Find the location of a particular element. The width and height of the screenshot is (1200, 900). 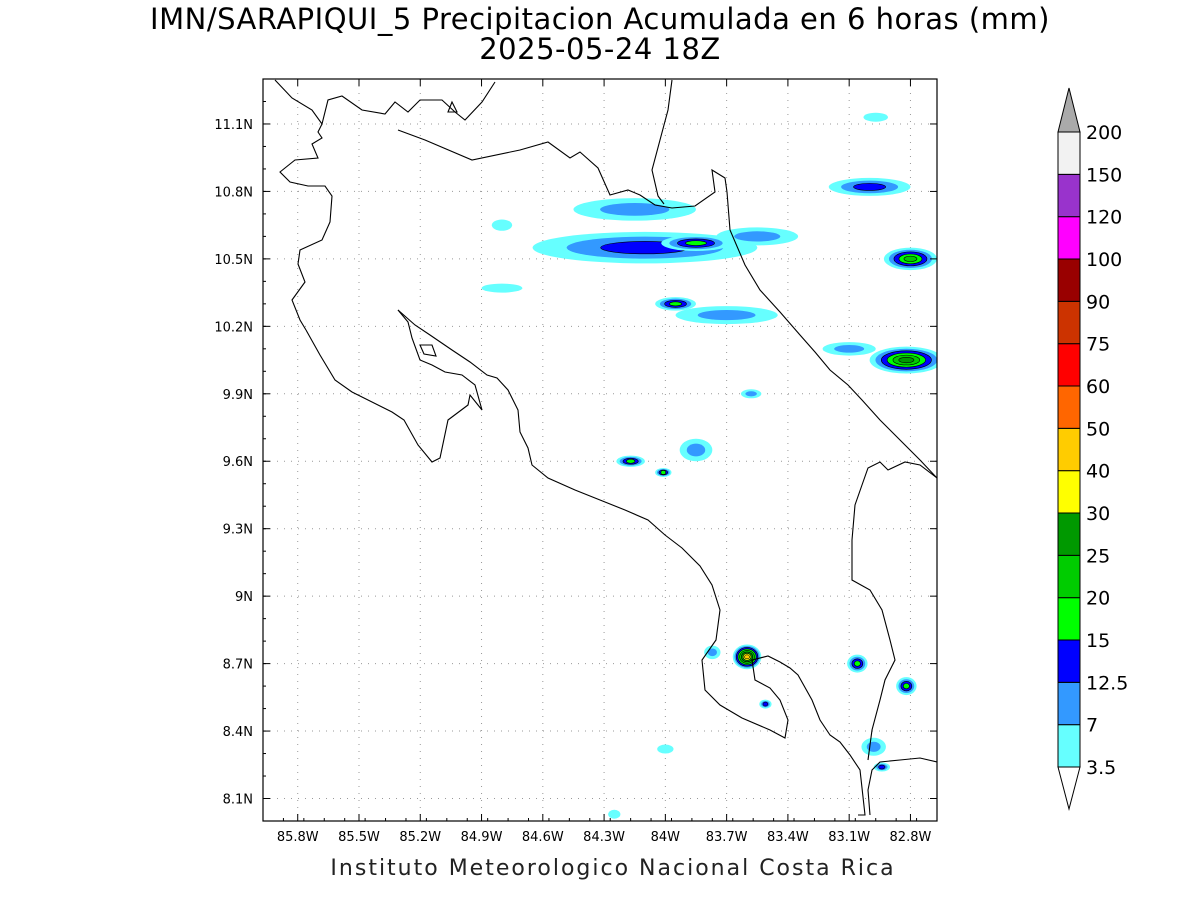

guanacaste-coast is located at coordinates (394, 386).